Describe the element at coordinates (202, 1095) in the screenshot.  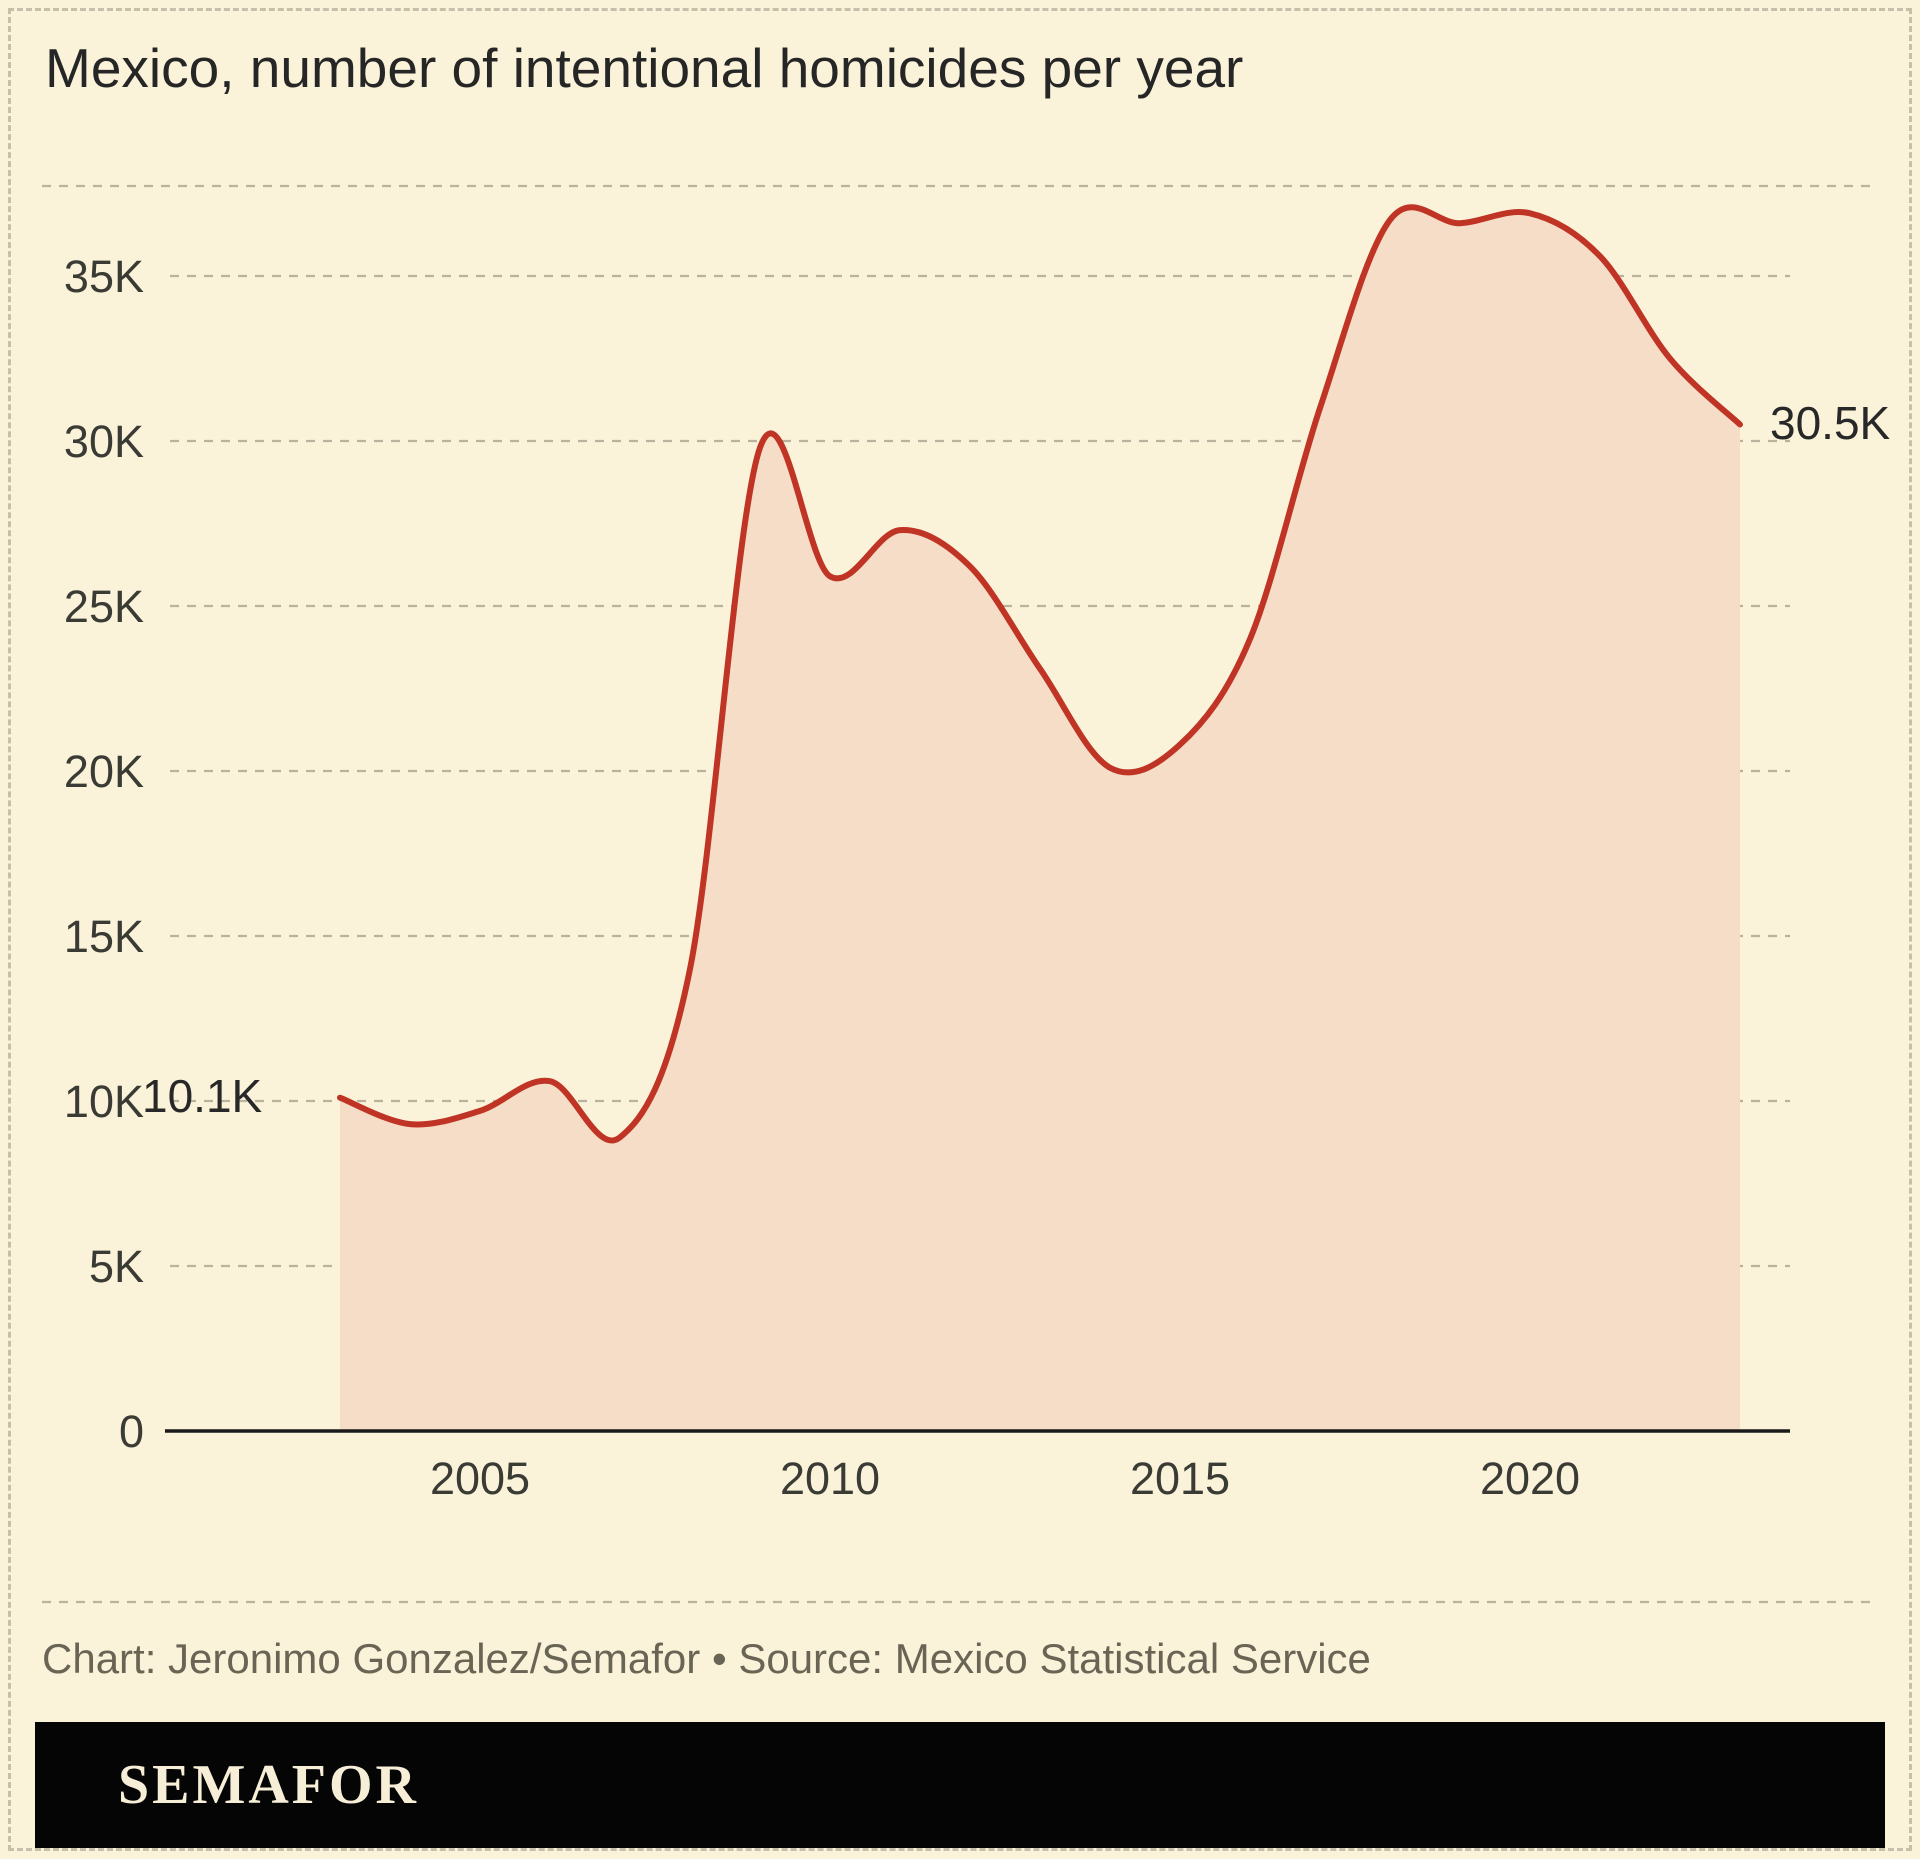
I see `start-value-label: 10.1K` at that location.